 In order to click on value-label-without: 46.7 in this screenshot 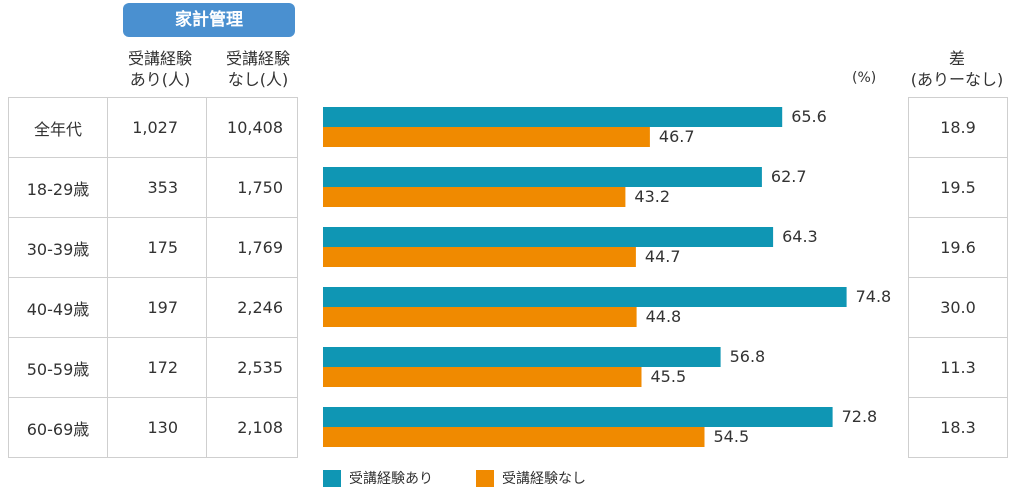, I will do `click(677, 136)`.